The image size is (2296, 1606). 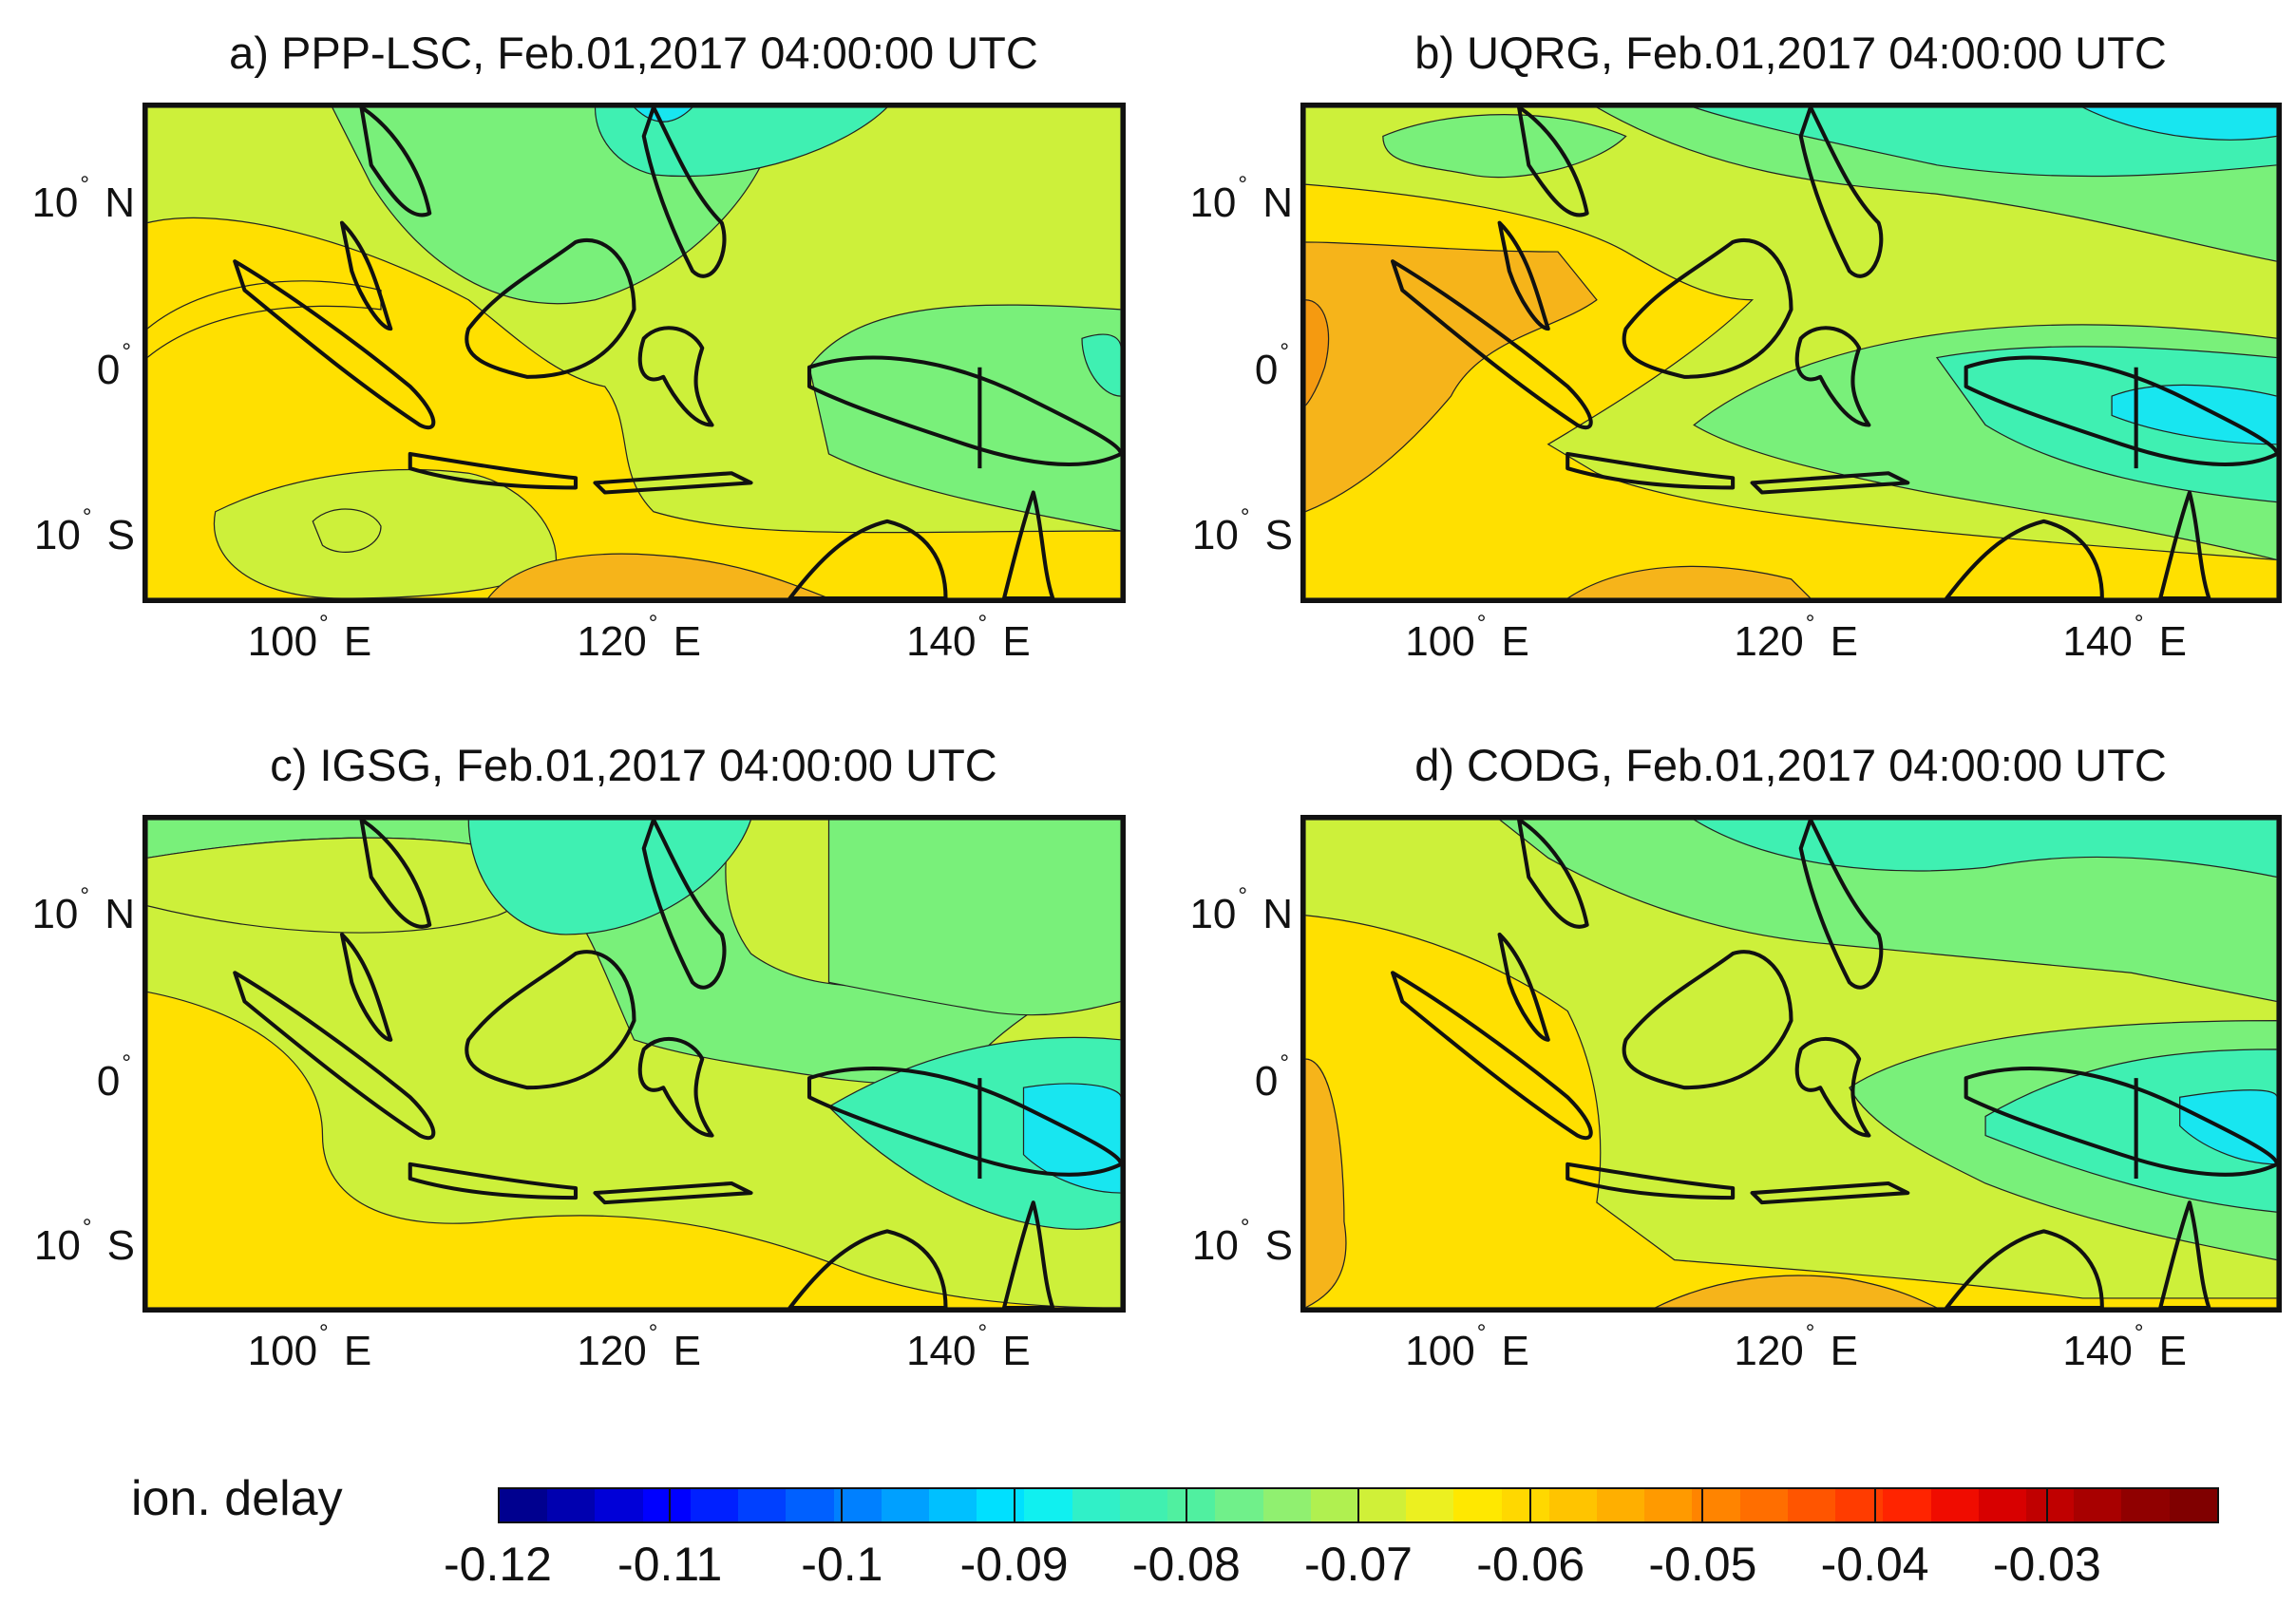 I want to click on colorbar-tick-label: -0.04, so click(x=1875, y=1564).